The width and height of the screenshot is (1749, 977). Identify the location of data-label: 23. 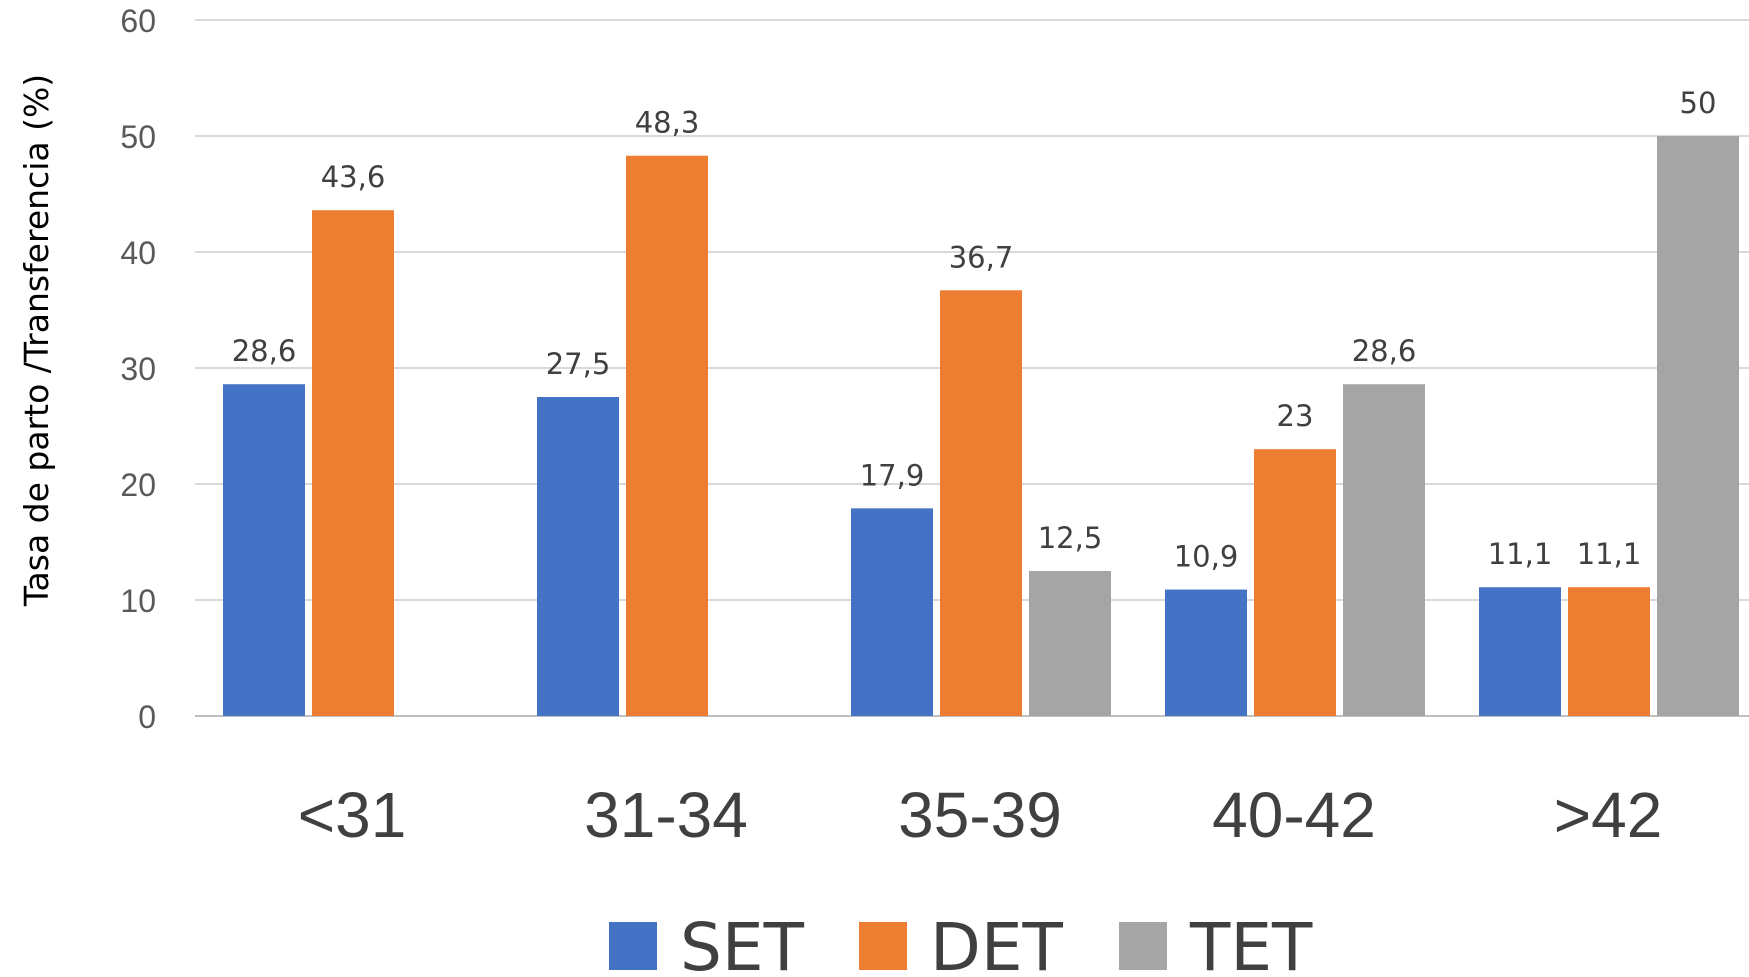
(1295, 416).